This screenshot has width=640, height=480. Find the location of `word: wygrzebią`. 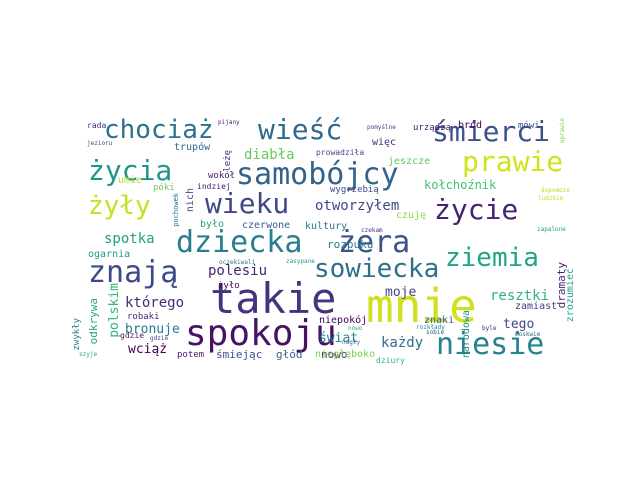

word: wygrzebią is located at coordinates (354, 190).